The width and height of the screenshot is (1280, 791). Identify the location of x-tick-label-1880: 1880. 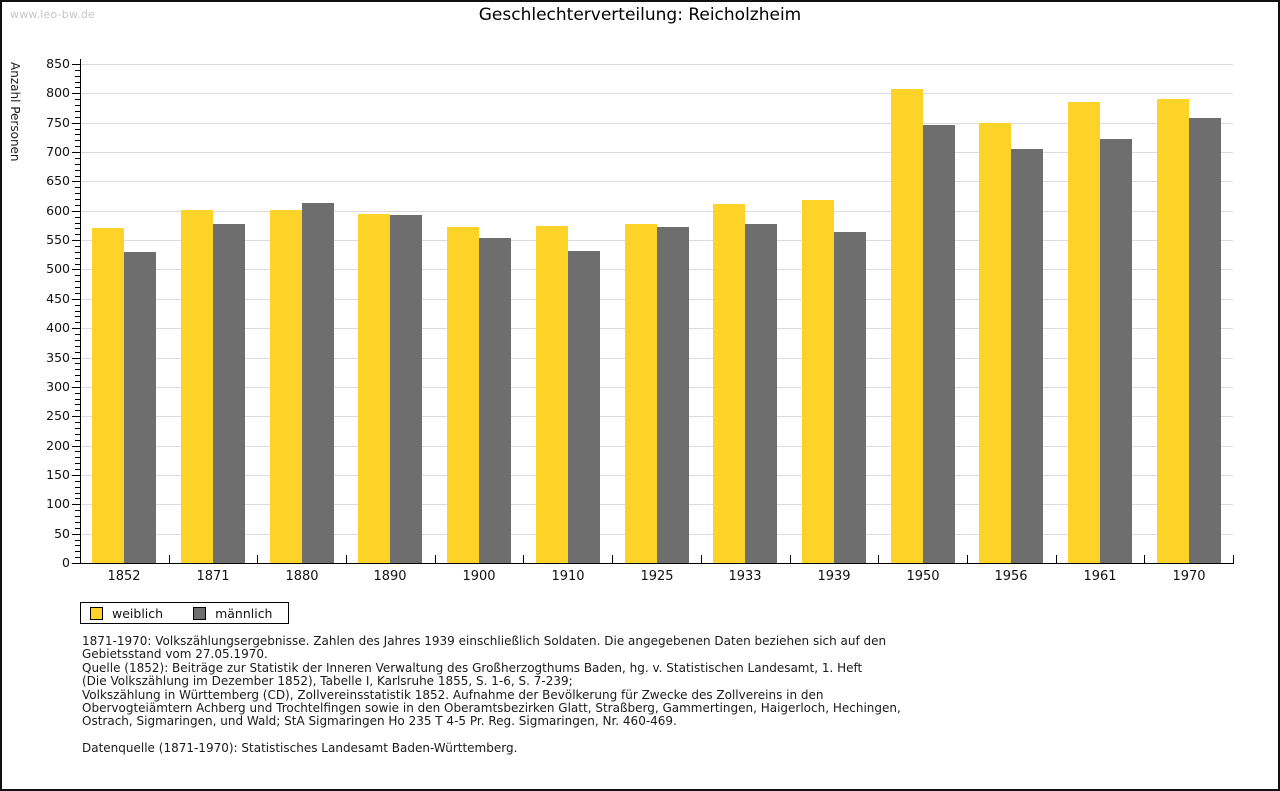
(302, 576).